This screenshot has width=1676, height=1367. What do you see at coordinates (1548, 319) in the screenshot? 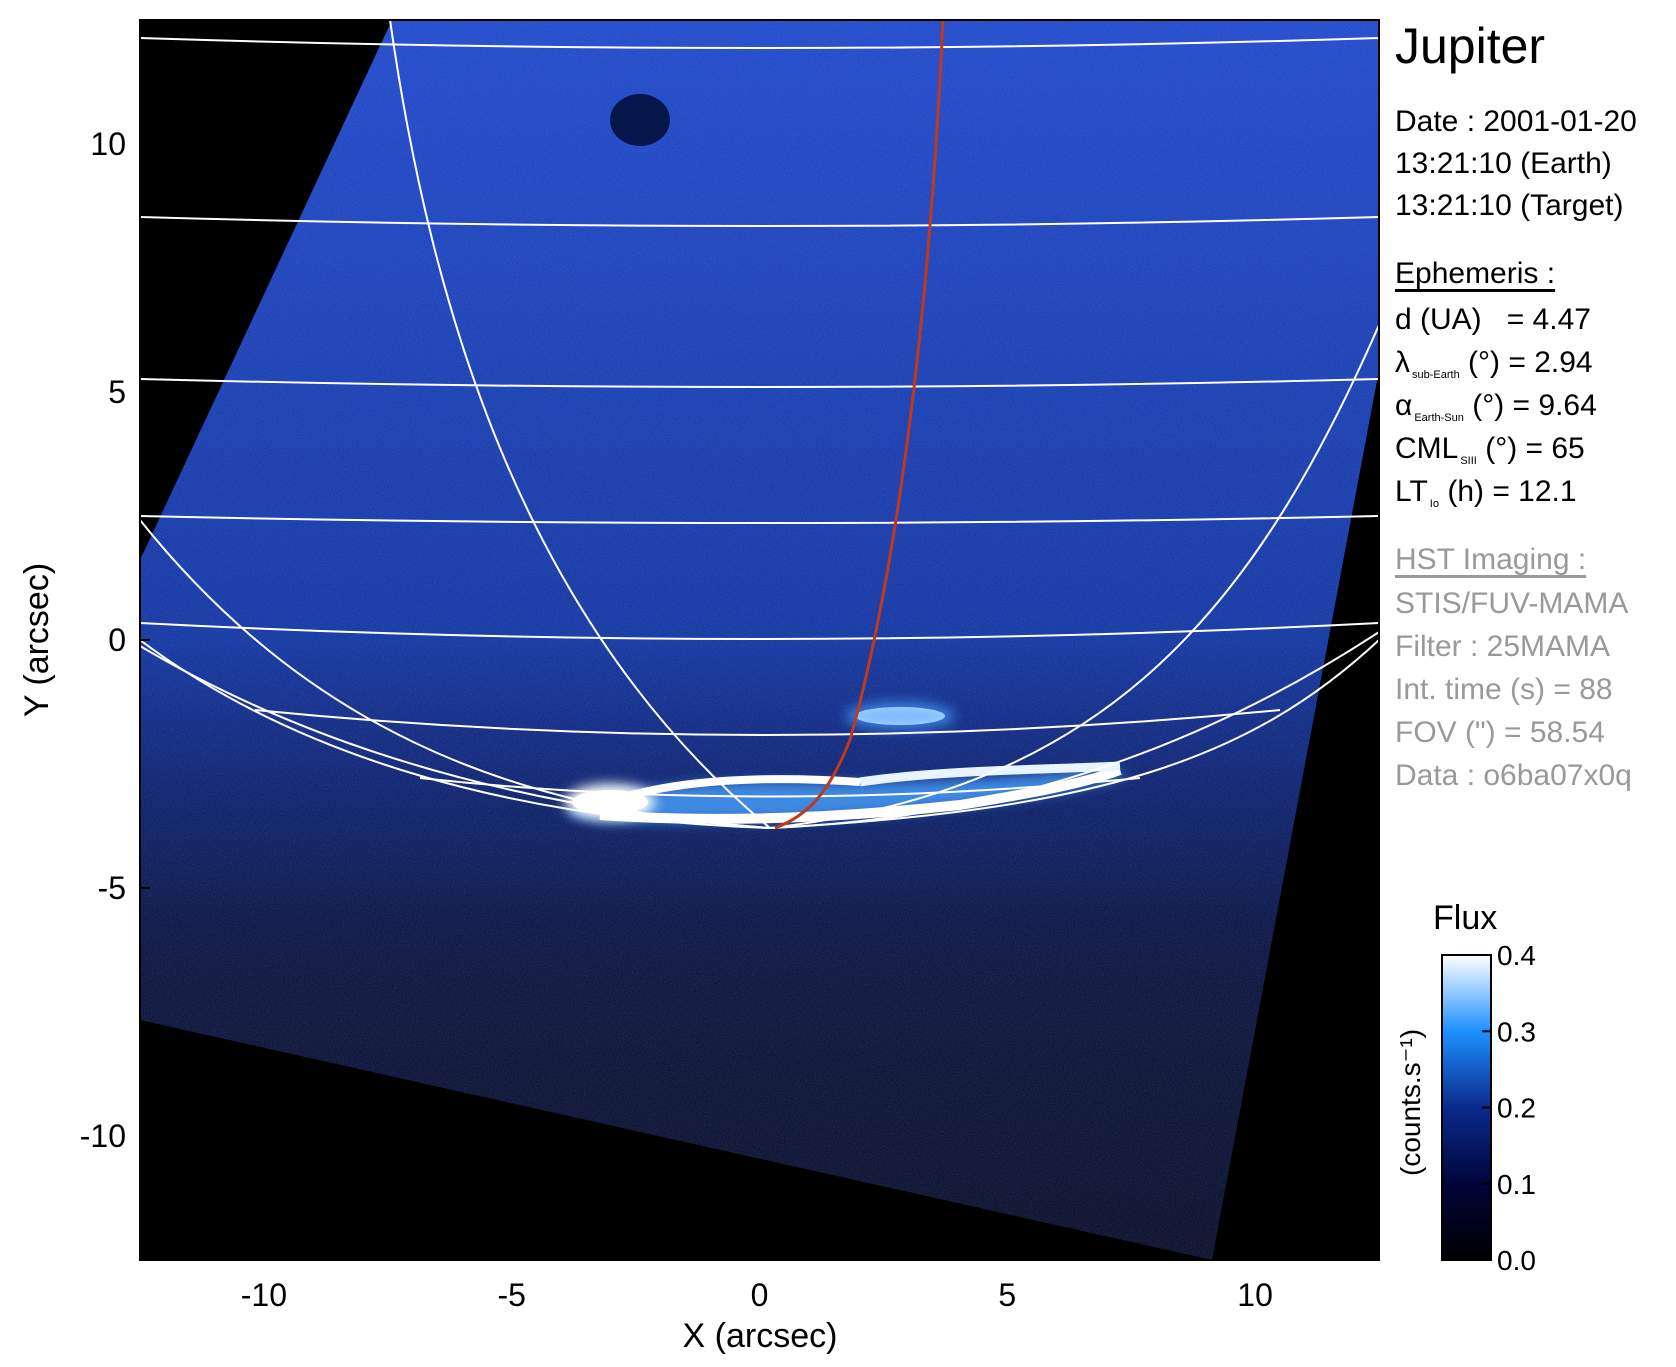
I see `distance-value: = 4.47` at bounding box center [1548, 319].